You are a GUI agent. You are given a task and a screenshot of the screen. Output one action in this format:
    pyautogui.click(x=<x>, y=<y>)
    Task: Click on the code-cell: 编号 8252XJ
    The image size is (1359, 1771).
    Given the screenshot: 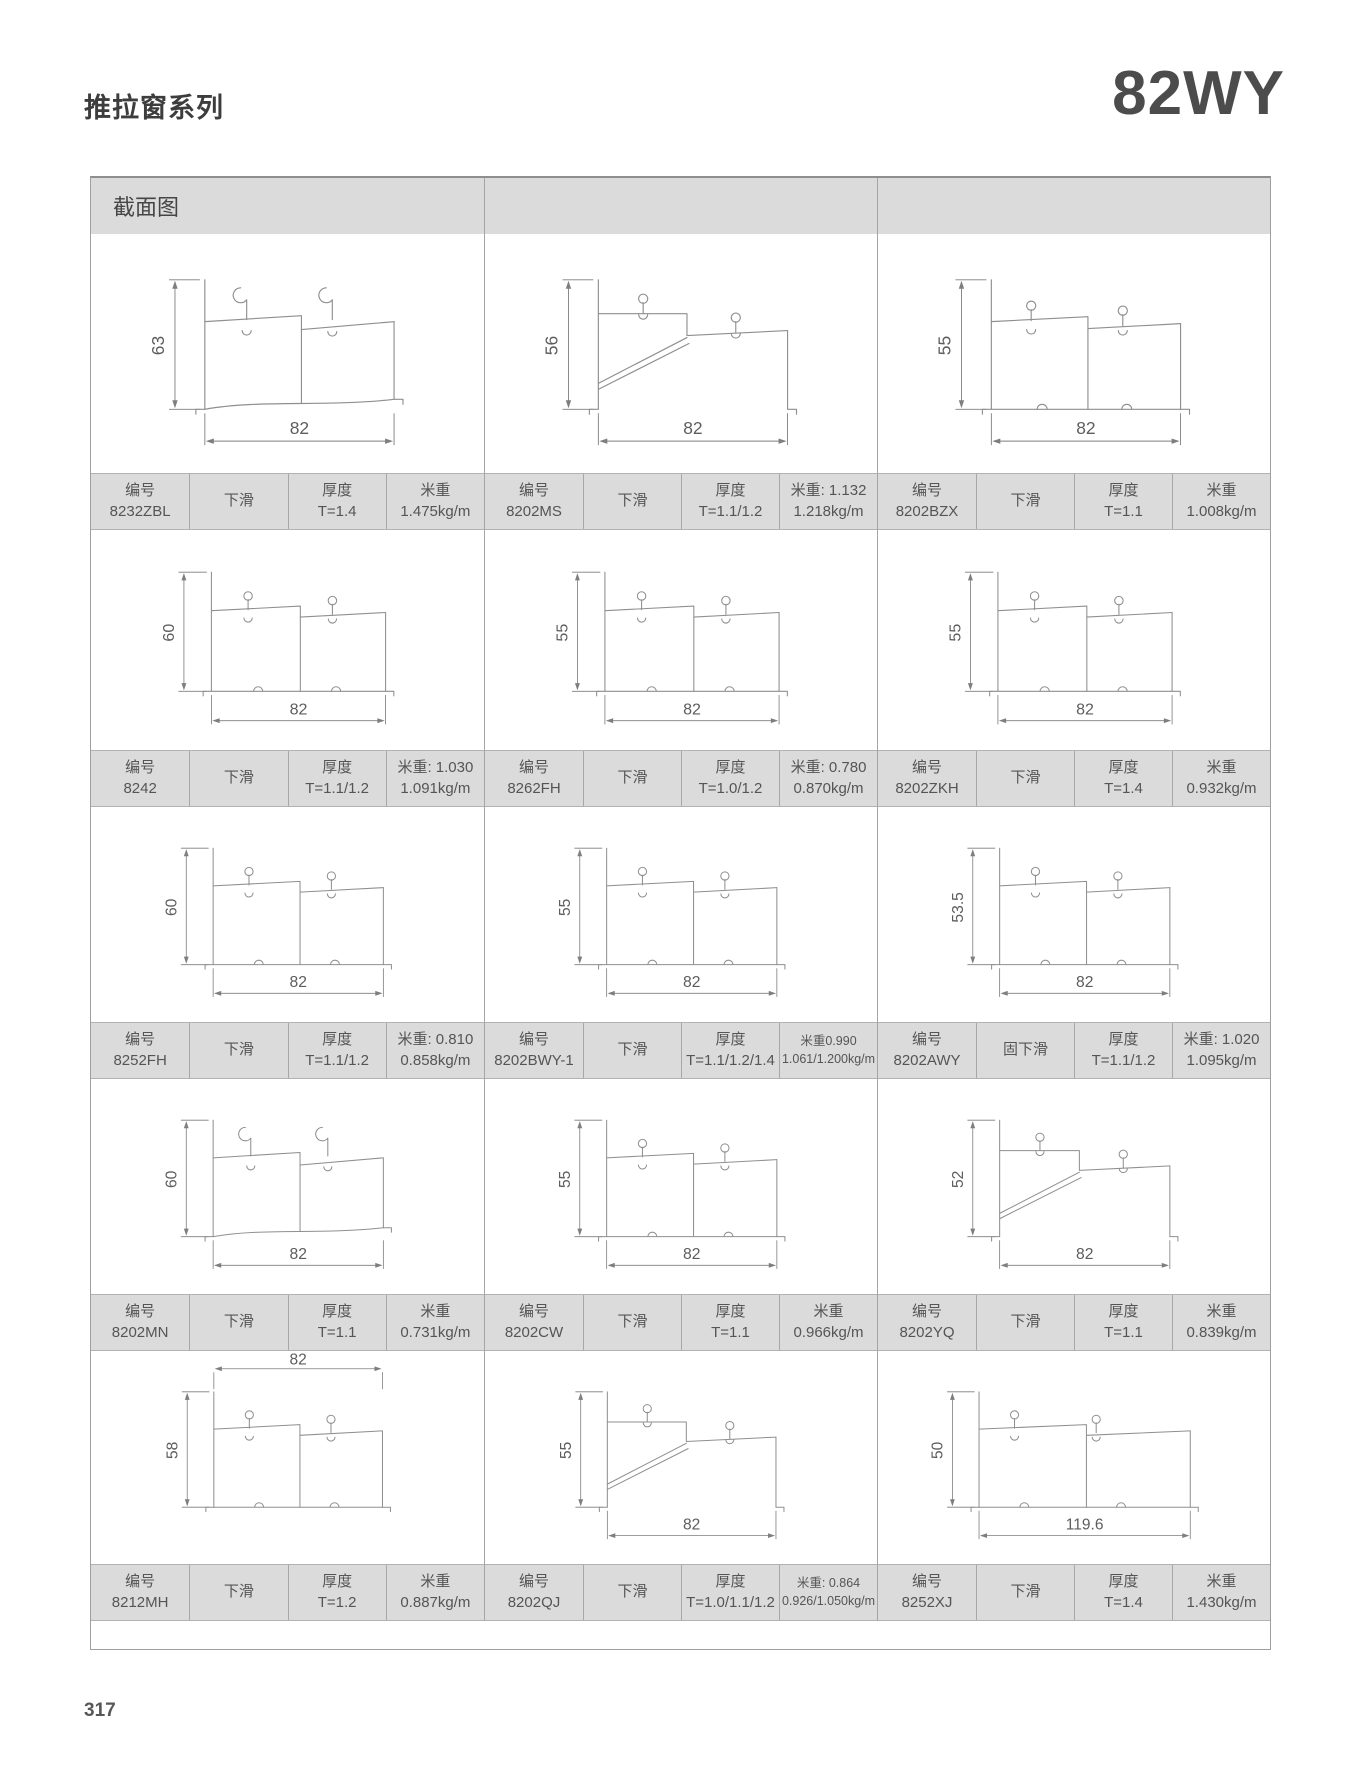 What is the action you would take?
    pyautogui.click(x=927, y=1592)
    